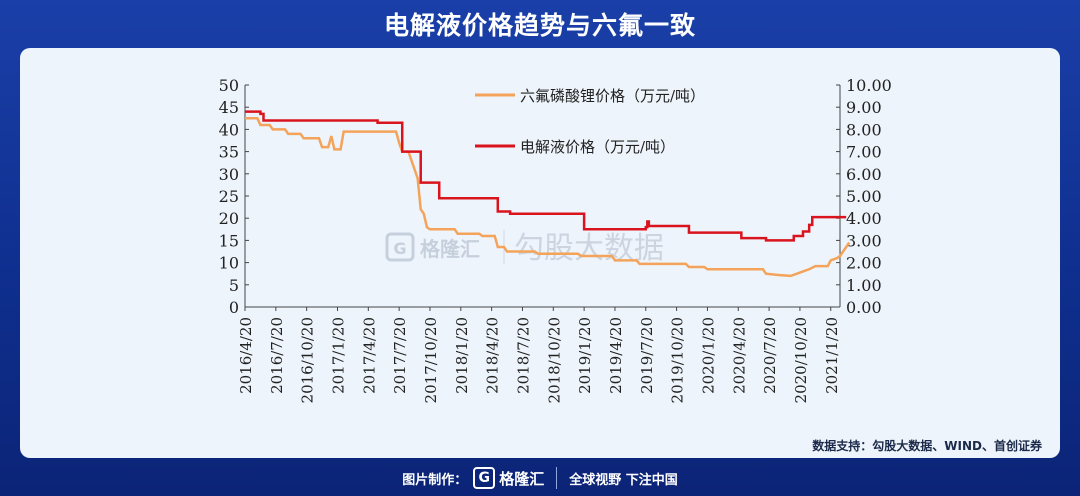  Describe the element at coordinates (229, 129) in the screenshot. I see `y-left-tick-label: 40` at that location.